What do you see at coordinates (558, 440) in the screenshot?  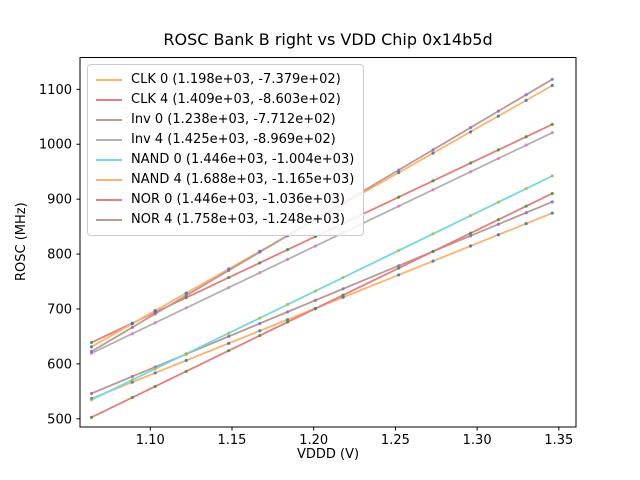 I see `x-tick-label: 1.35` at bounding box center [558, 440].